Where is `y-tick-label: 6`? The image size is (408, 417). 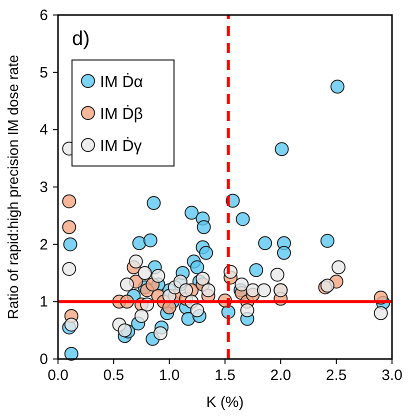
y-tick-label: 6 is located at coordinates (44, 15).